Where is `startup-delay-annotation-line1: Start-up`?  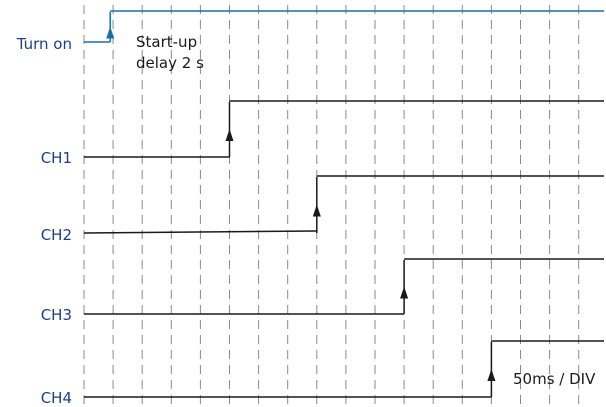
startup-delay-annotation-line1: Start-up is located at coordinates (166, 42).